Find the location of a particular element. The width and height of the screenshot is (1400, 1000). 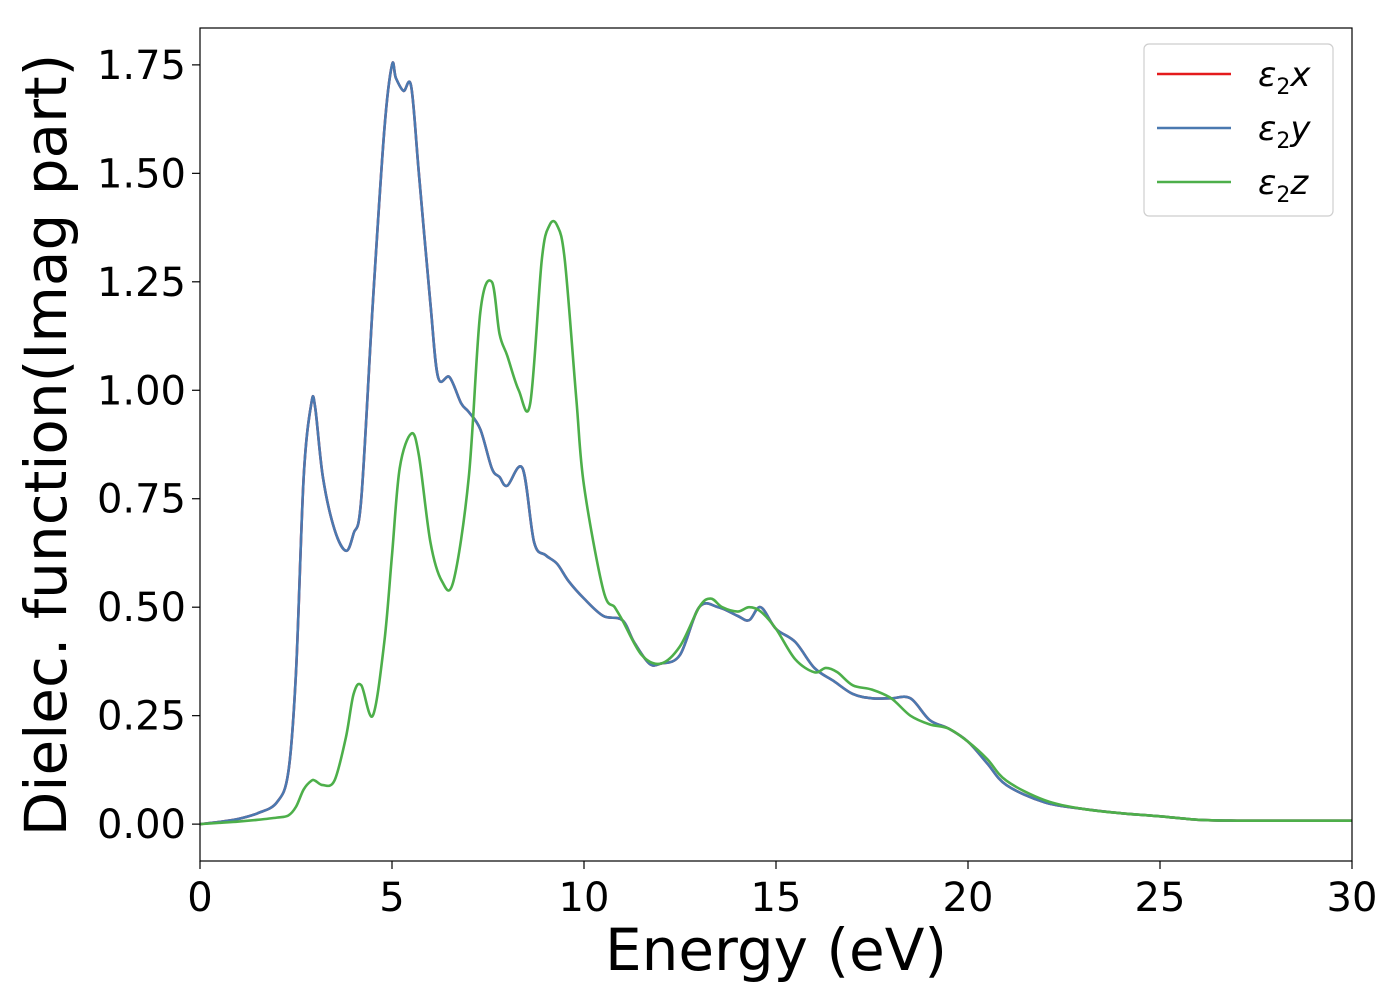

legend-label-x: ε2x is located at coordinates (1284, 77).